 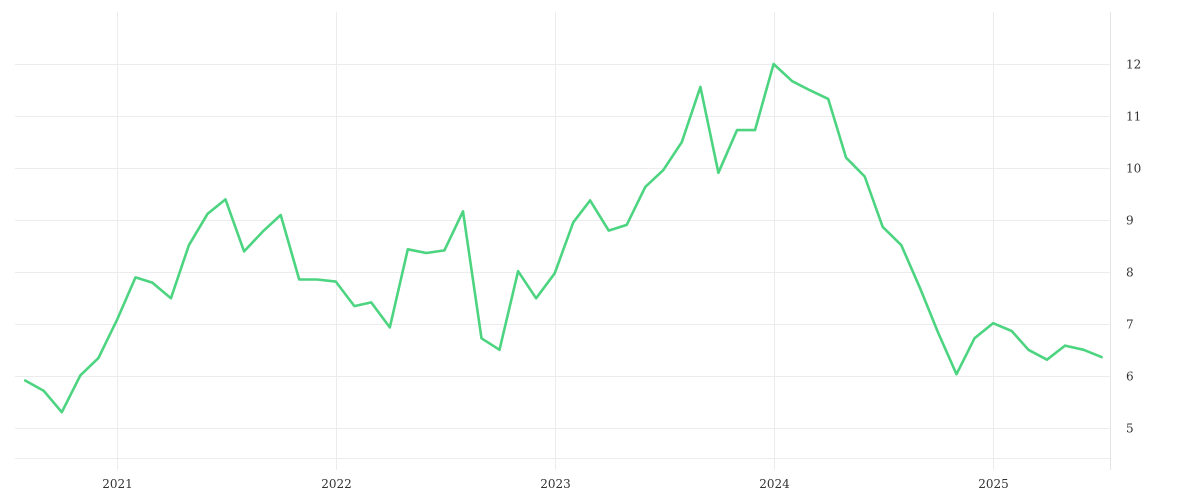 What do you see at coordinates (1133, 117) in the screenshot?
I see `y-tick-label: 11` at bounding box center [1133, 117].